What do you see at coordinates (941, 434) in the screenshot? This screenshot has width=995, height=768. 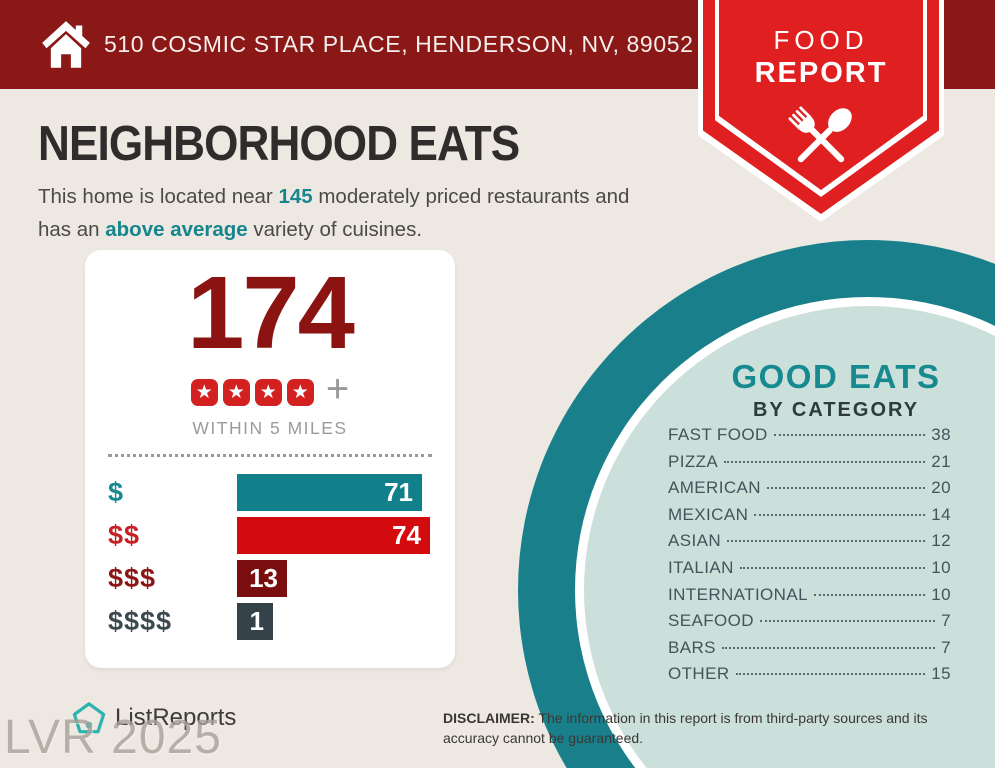 I see `category-value: 38` at bounding box center [941, 434].